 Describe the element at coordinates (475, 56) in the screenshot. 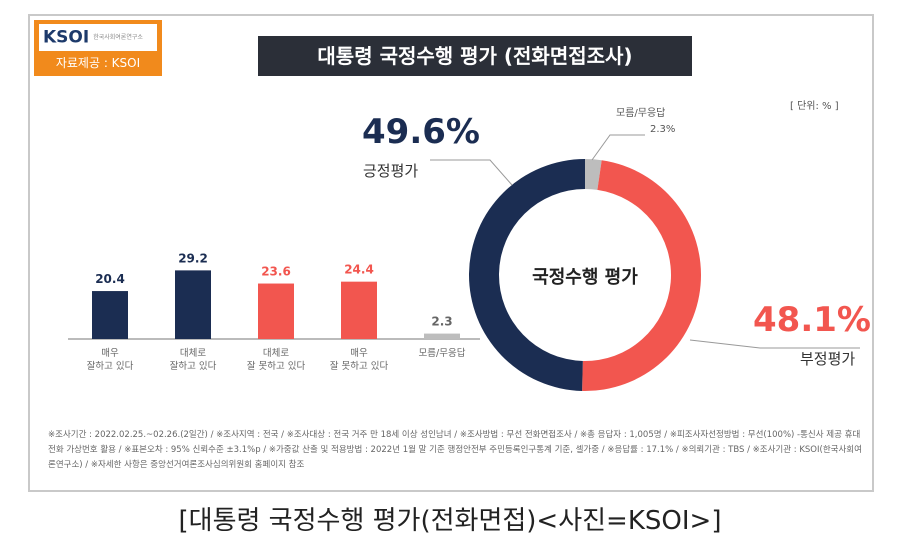

I see `chart-title: 대통령 국정수행 평가 (전화면접조사)` at that location.